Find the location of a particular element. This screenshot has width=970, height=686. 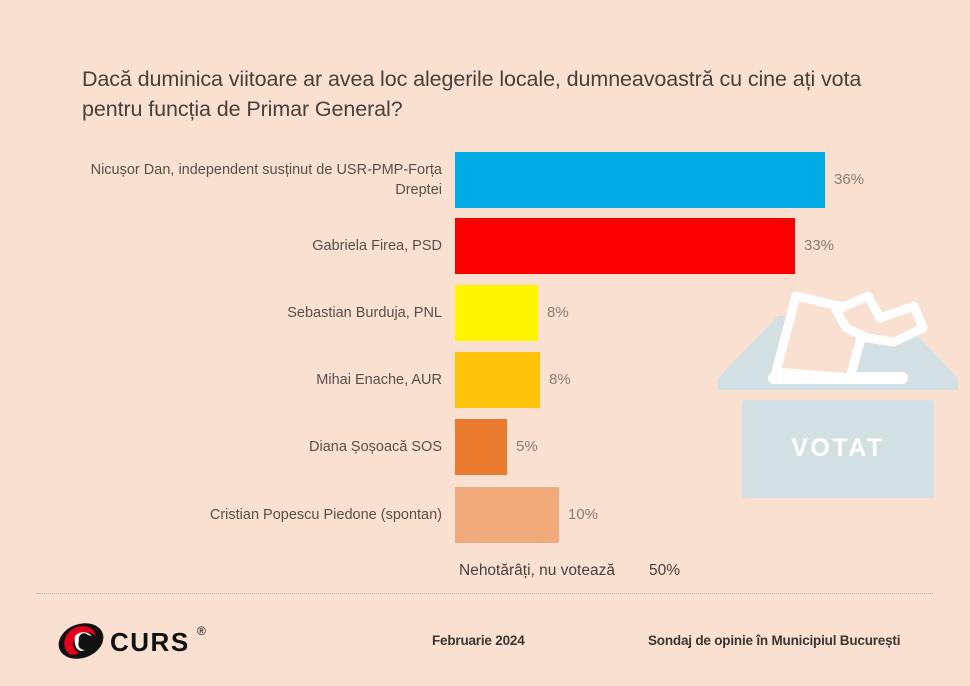

bar-value-label: 36% is located at coordinates (849, 179).